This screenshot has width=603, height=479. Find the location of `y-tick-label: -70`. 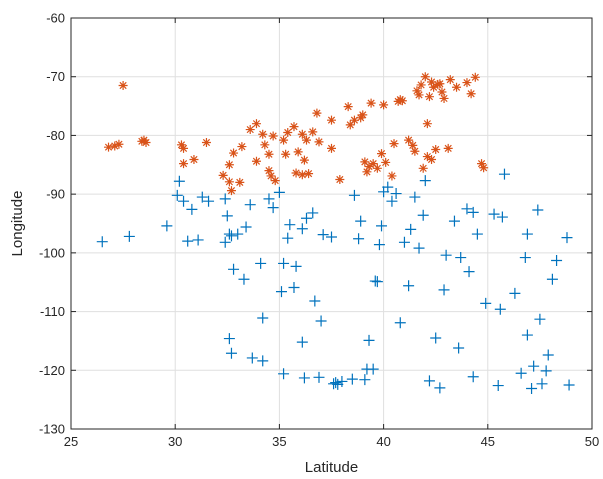

y-tick-label: -70 is located at coordinates (55, 76).